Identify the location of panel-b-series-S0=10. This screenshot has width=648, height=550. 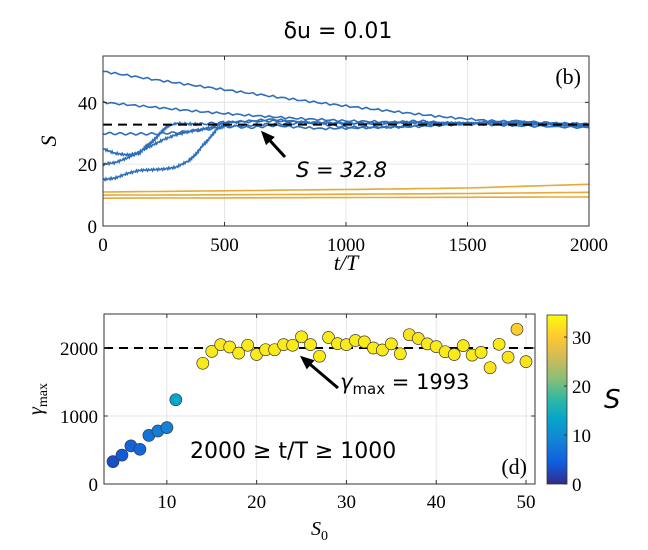
(346, 193).